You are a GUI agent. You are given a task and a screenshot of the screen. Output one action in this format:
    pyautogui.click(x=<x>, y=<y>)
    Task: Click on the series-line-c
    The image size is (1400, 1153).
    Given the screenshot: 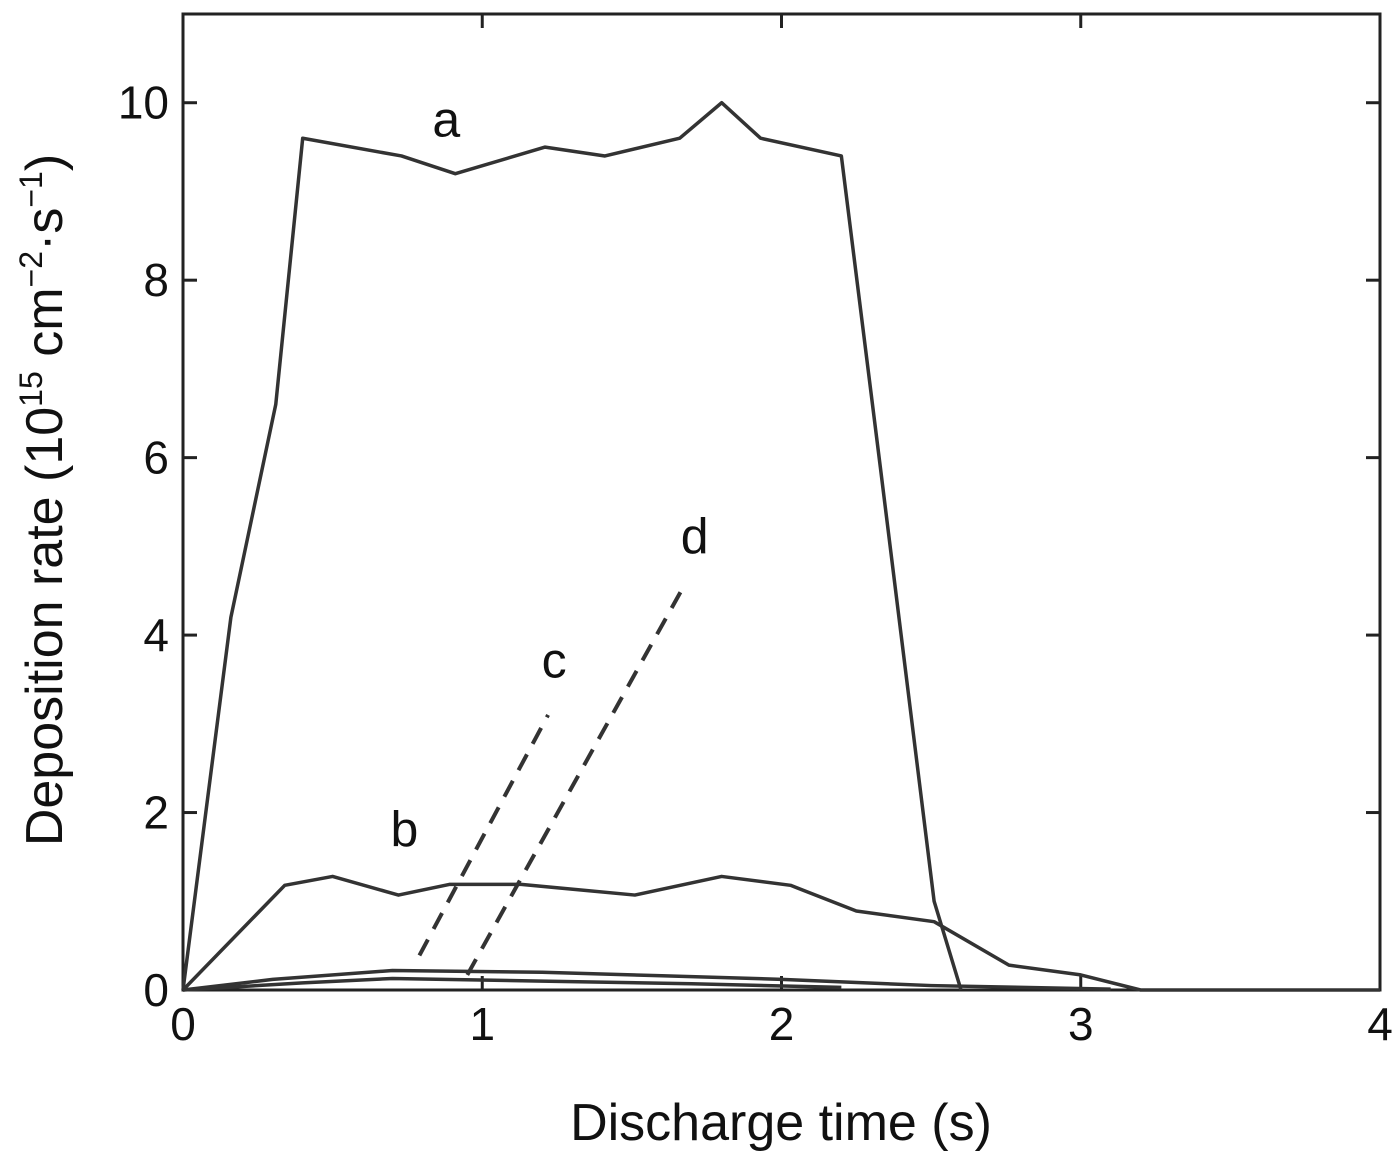 What is the action you would take?
    pyautogui.click(x=483, y=835)
    